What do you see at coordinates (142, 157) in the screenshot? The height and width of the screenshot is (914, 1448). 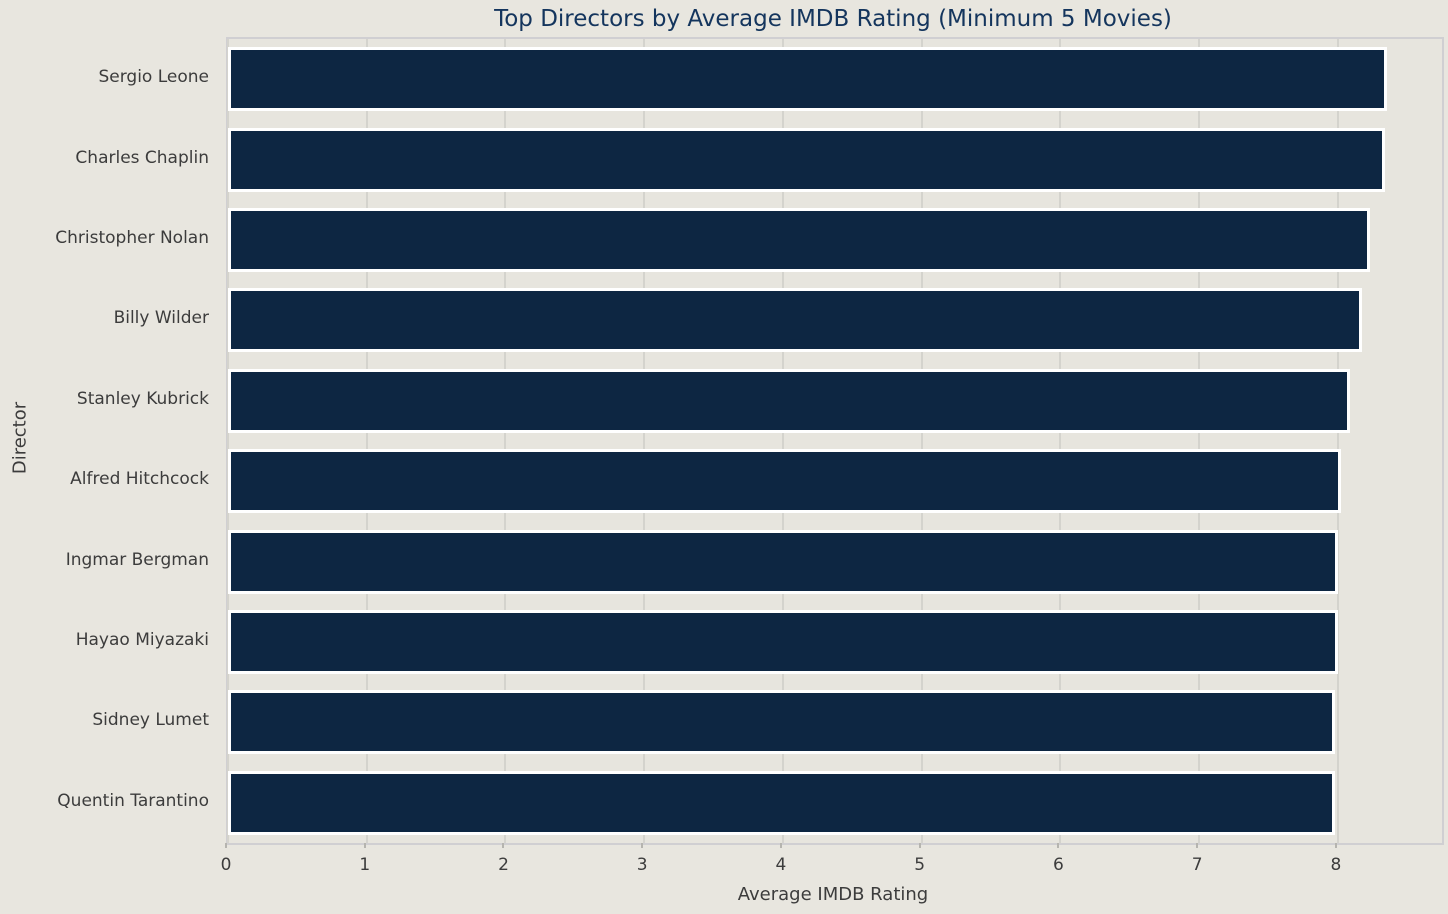 I see `y-tick-label: Charles Chaplin` at bounding box center [142, 157].